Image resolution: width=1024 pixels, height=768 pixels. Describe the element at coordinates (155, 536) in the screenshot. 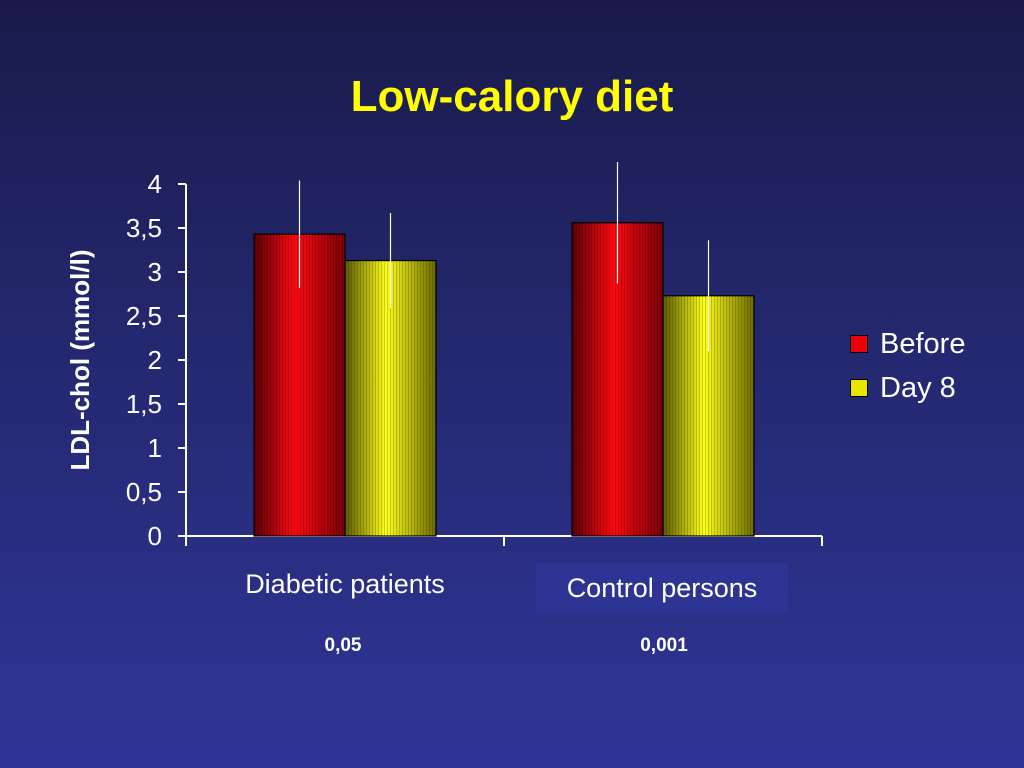

I see `y-tick-label: 0` at that location.